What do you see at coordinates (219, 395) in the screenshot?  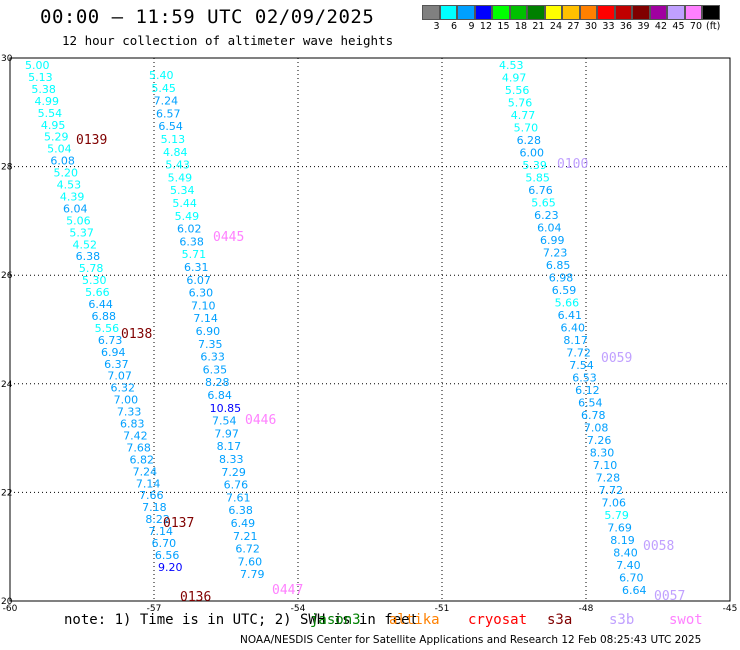 I see `wave-height-value: 6.84` at bounding box center [219, 395].